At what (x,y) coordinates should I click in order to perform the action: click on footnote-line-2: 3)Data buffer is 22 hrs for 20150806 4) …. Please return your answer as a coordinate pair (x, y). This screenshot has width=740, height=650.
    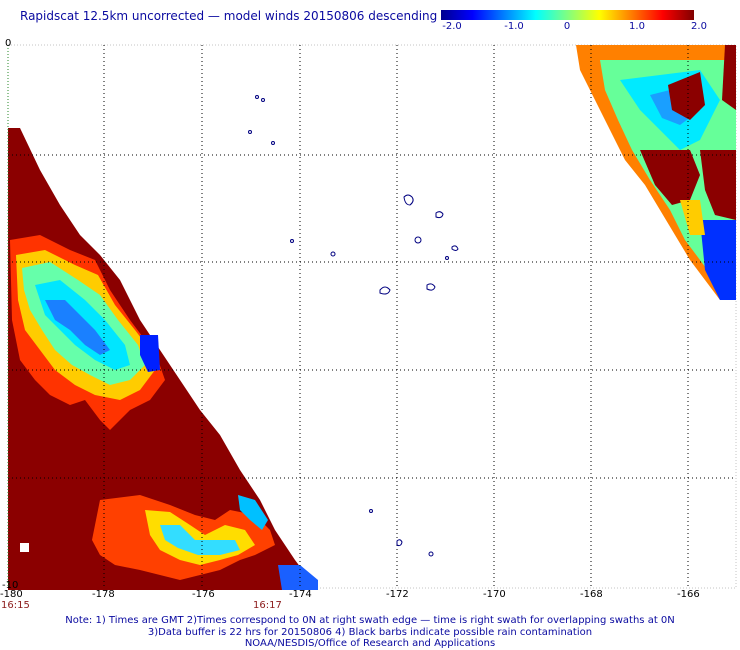
    Looking at the image, I should click on (370, 632).